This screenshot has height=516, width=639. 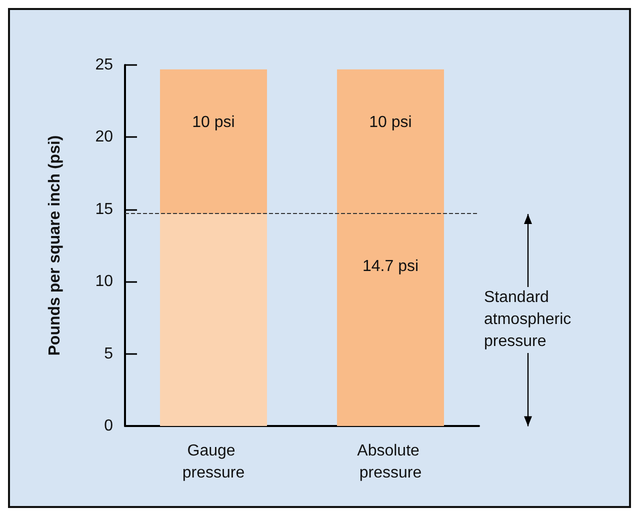 What do you see at coordinates (104, 137) in the screenshot?
I see `y-tick-label: 20` at bounding box center [104, 137].